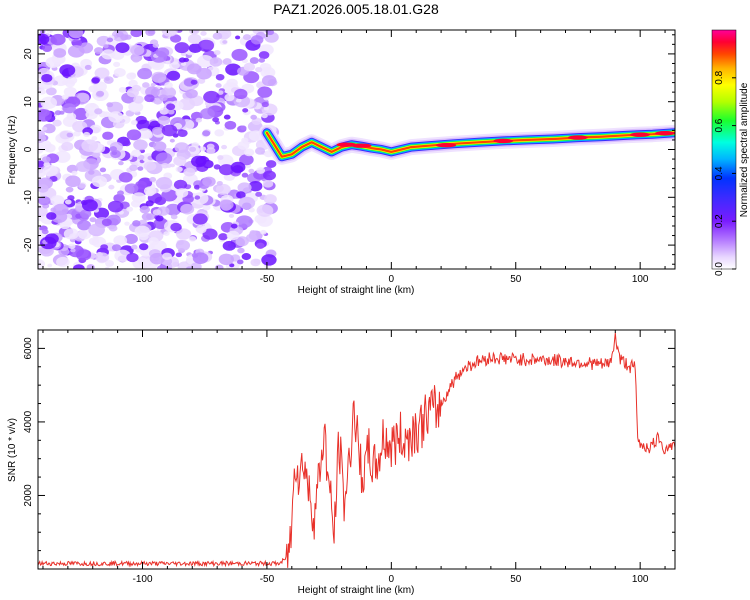 The width and height of the screenshot is (750, 600). What do you see at coordinates (719, 221) in the screenshot?
I see `colorbar-tick-label: 0.2` at bounding box center [719, 221].